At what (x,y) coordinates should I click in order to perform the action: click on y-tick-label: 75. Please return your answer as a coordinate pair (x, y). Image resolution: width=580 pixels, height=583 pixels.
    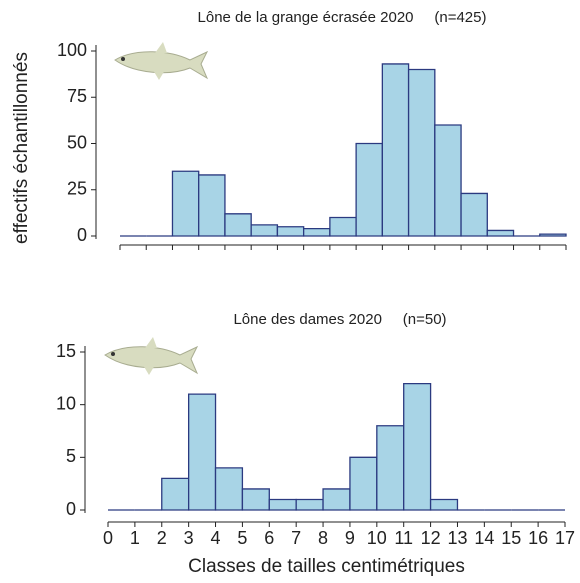
    Looking at the image, I should click on (77, 96).